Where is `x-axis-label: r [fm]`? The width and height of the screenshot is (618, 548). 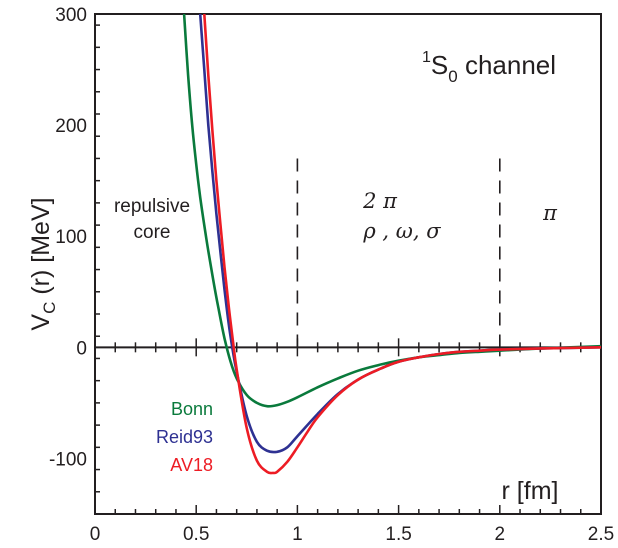 x-axis-label: r [fm] is located at coordinates (530, 491).